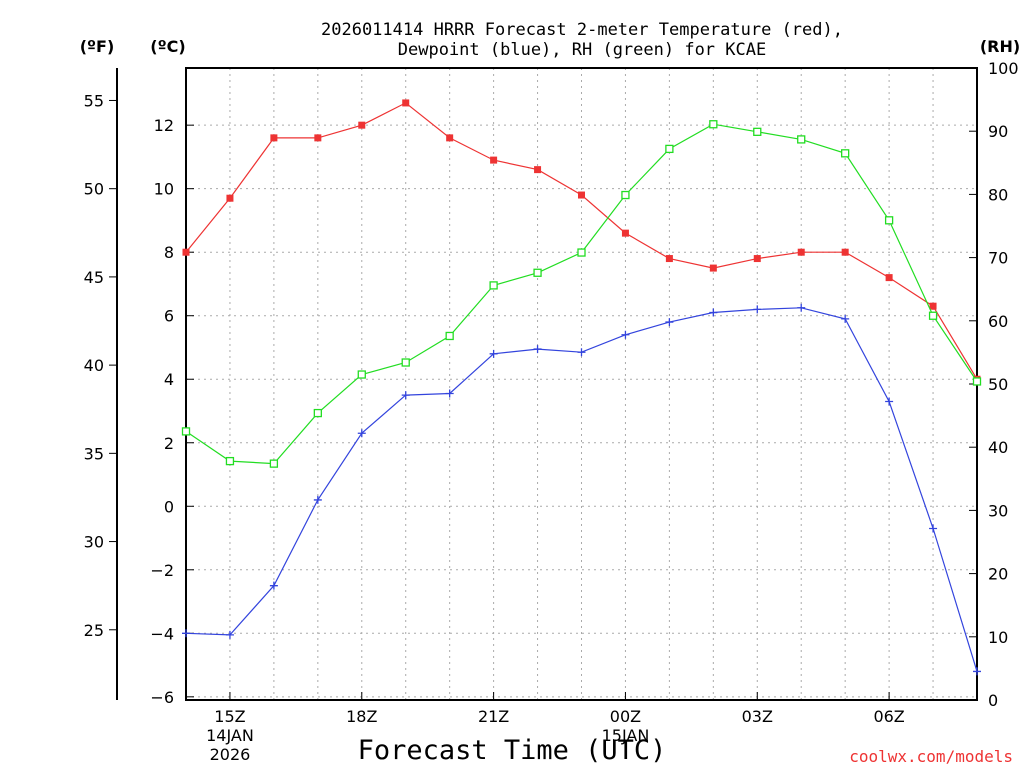 The width and height of the screenshot is (1024, 768). I want to click on x-tick-date-label: 14JAN, so click(230, 735).